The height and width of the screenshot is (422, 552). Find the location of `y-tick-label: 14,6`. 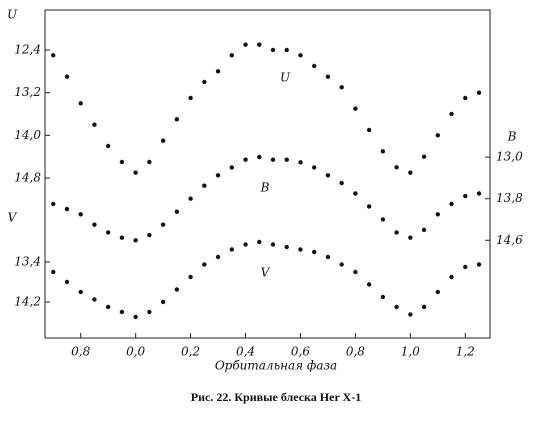

y-tick-label: 14,6 is located at coordinates (509, 240).